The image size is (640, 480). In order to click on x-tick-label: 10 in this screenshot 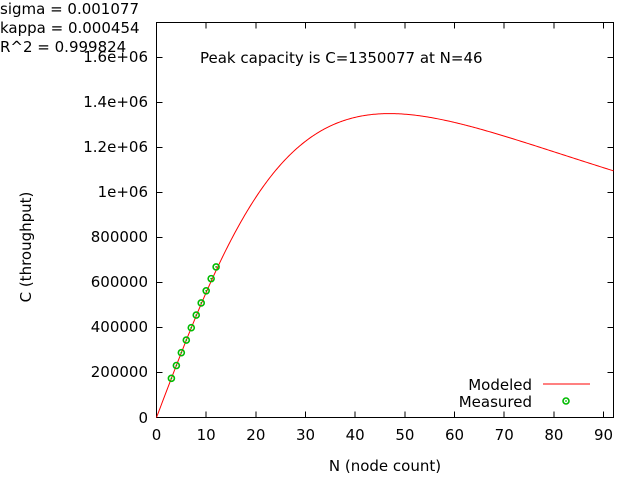, I will do `click(206, 435)`.